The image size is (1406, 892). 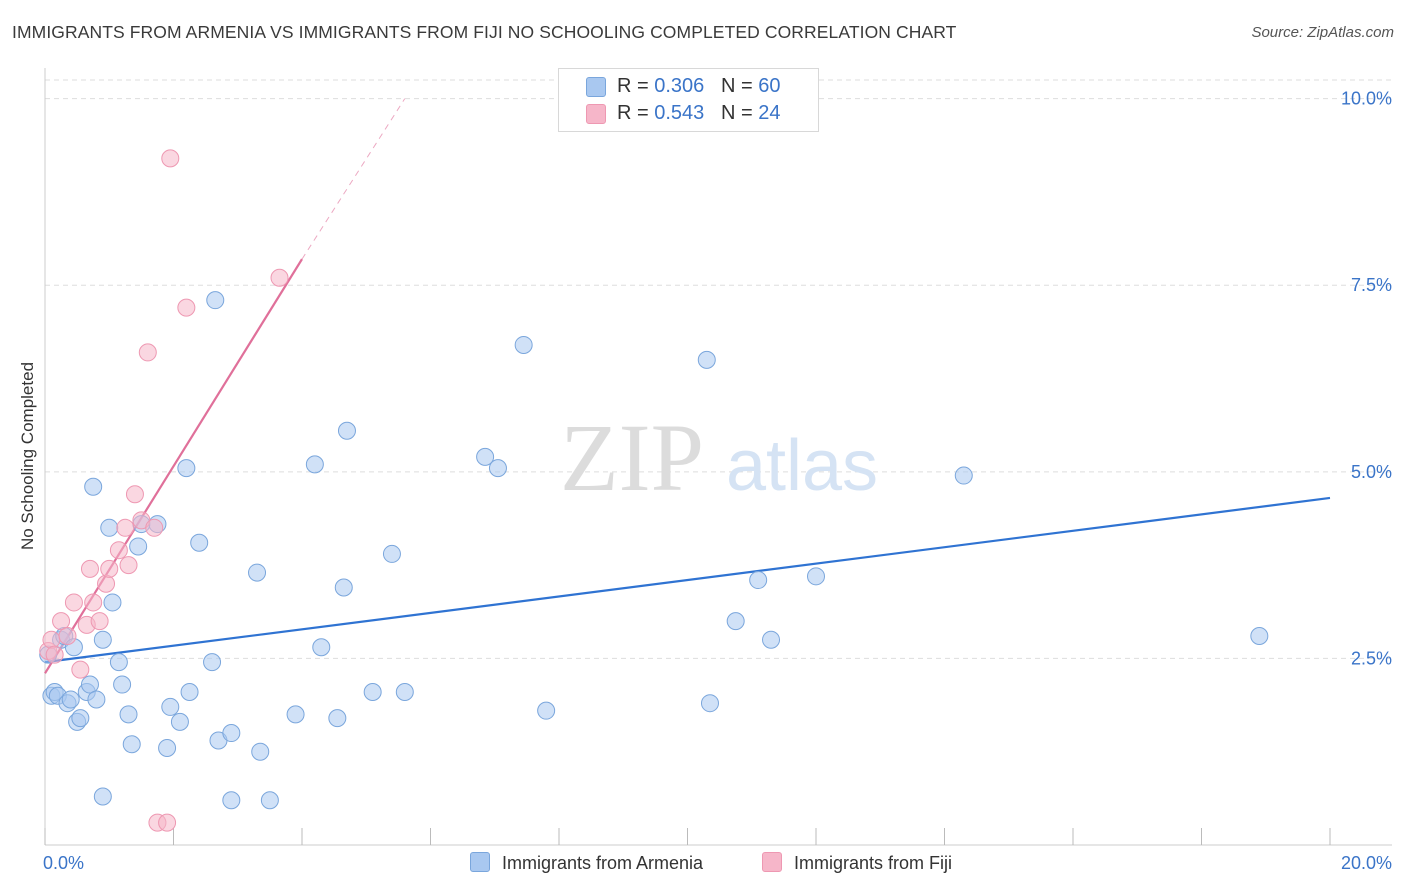 What do you see at coordinates (1371, 285) in the screenshot?
I see `y-tick-label-2: 7.5%` at bounding box center [1371, 285].